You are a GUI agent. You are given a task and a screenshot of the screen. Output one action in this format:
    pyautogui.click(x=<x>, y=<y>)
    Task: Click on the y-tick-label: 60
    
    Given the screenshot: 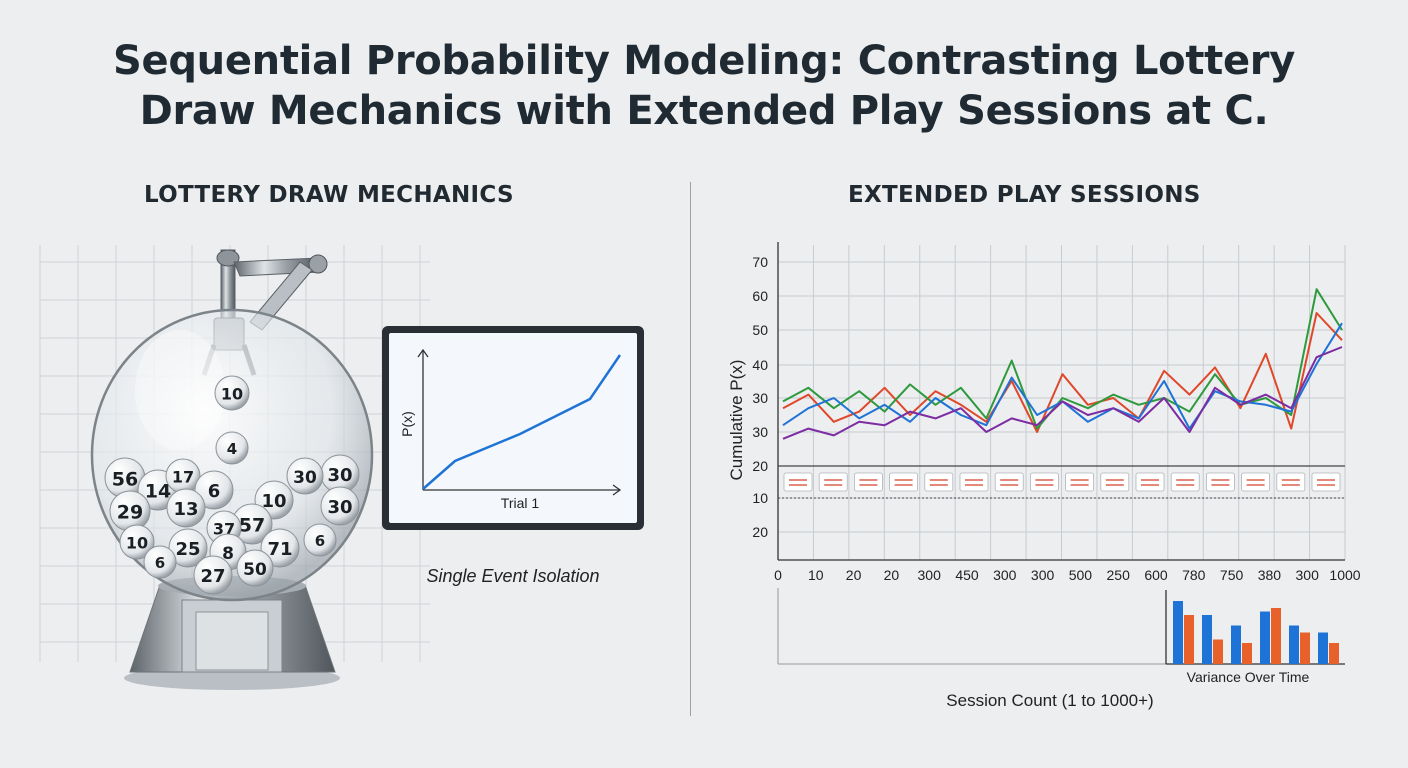 What is the action you would take?
    pyautogui.click(x=760, y=296)
    